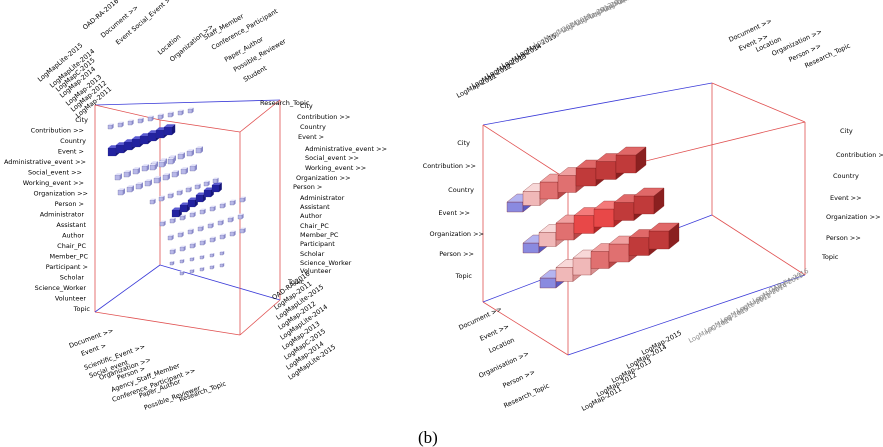 The image size is (883, 447). I want to click on right-right-label: Event >>, so click(846, 198).